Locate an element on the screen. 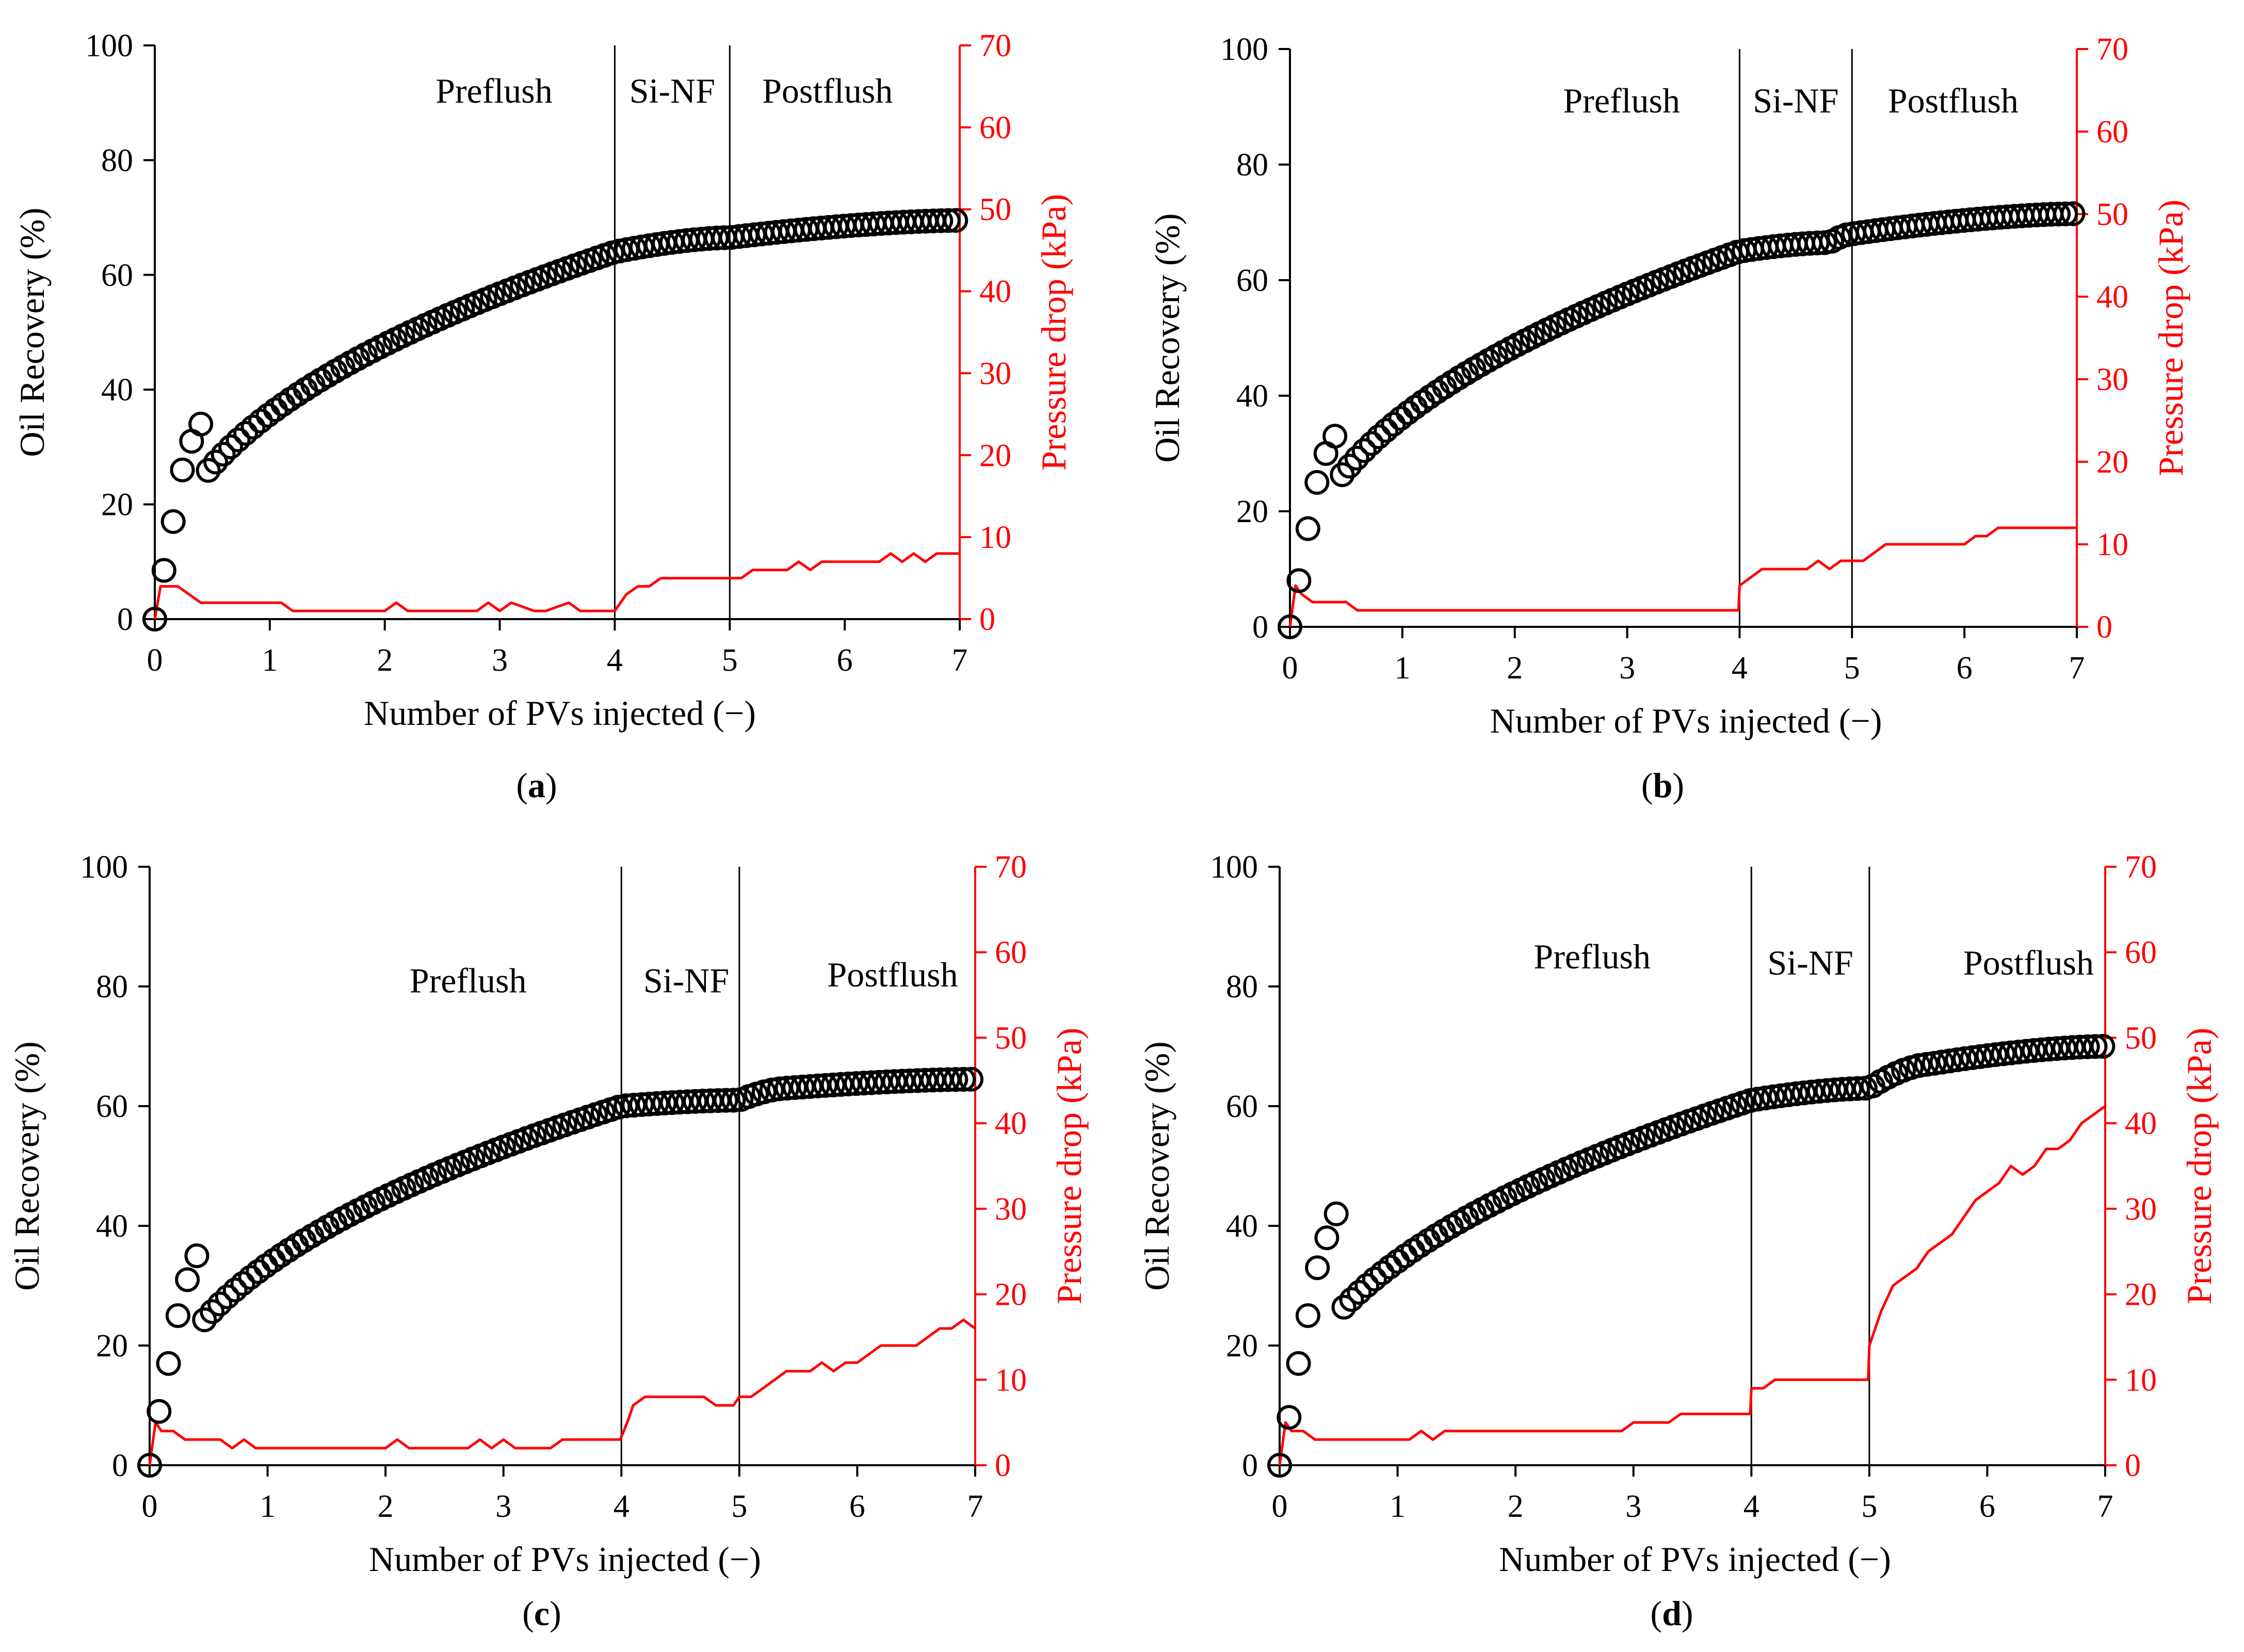 The image size is (2244, 1652). caption-close: ) is located at coordinates (551, 785).